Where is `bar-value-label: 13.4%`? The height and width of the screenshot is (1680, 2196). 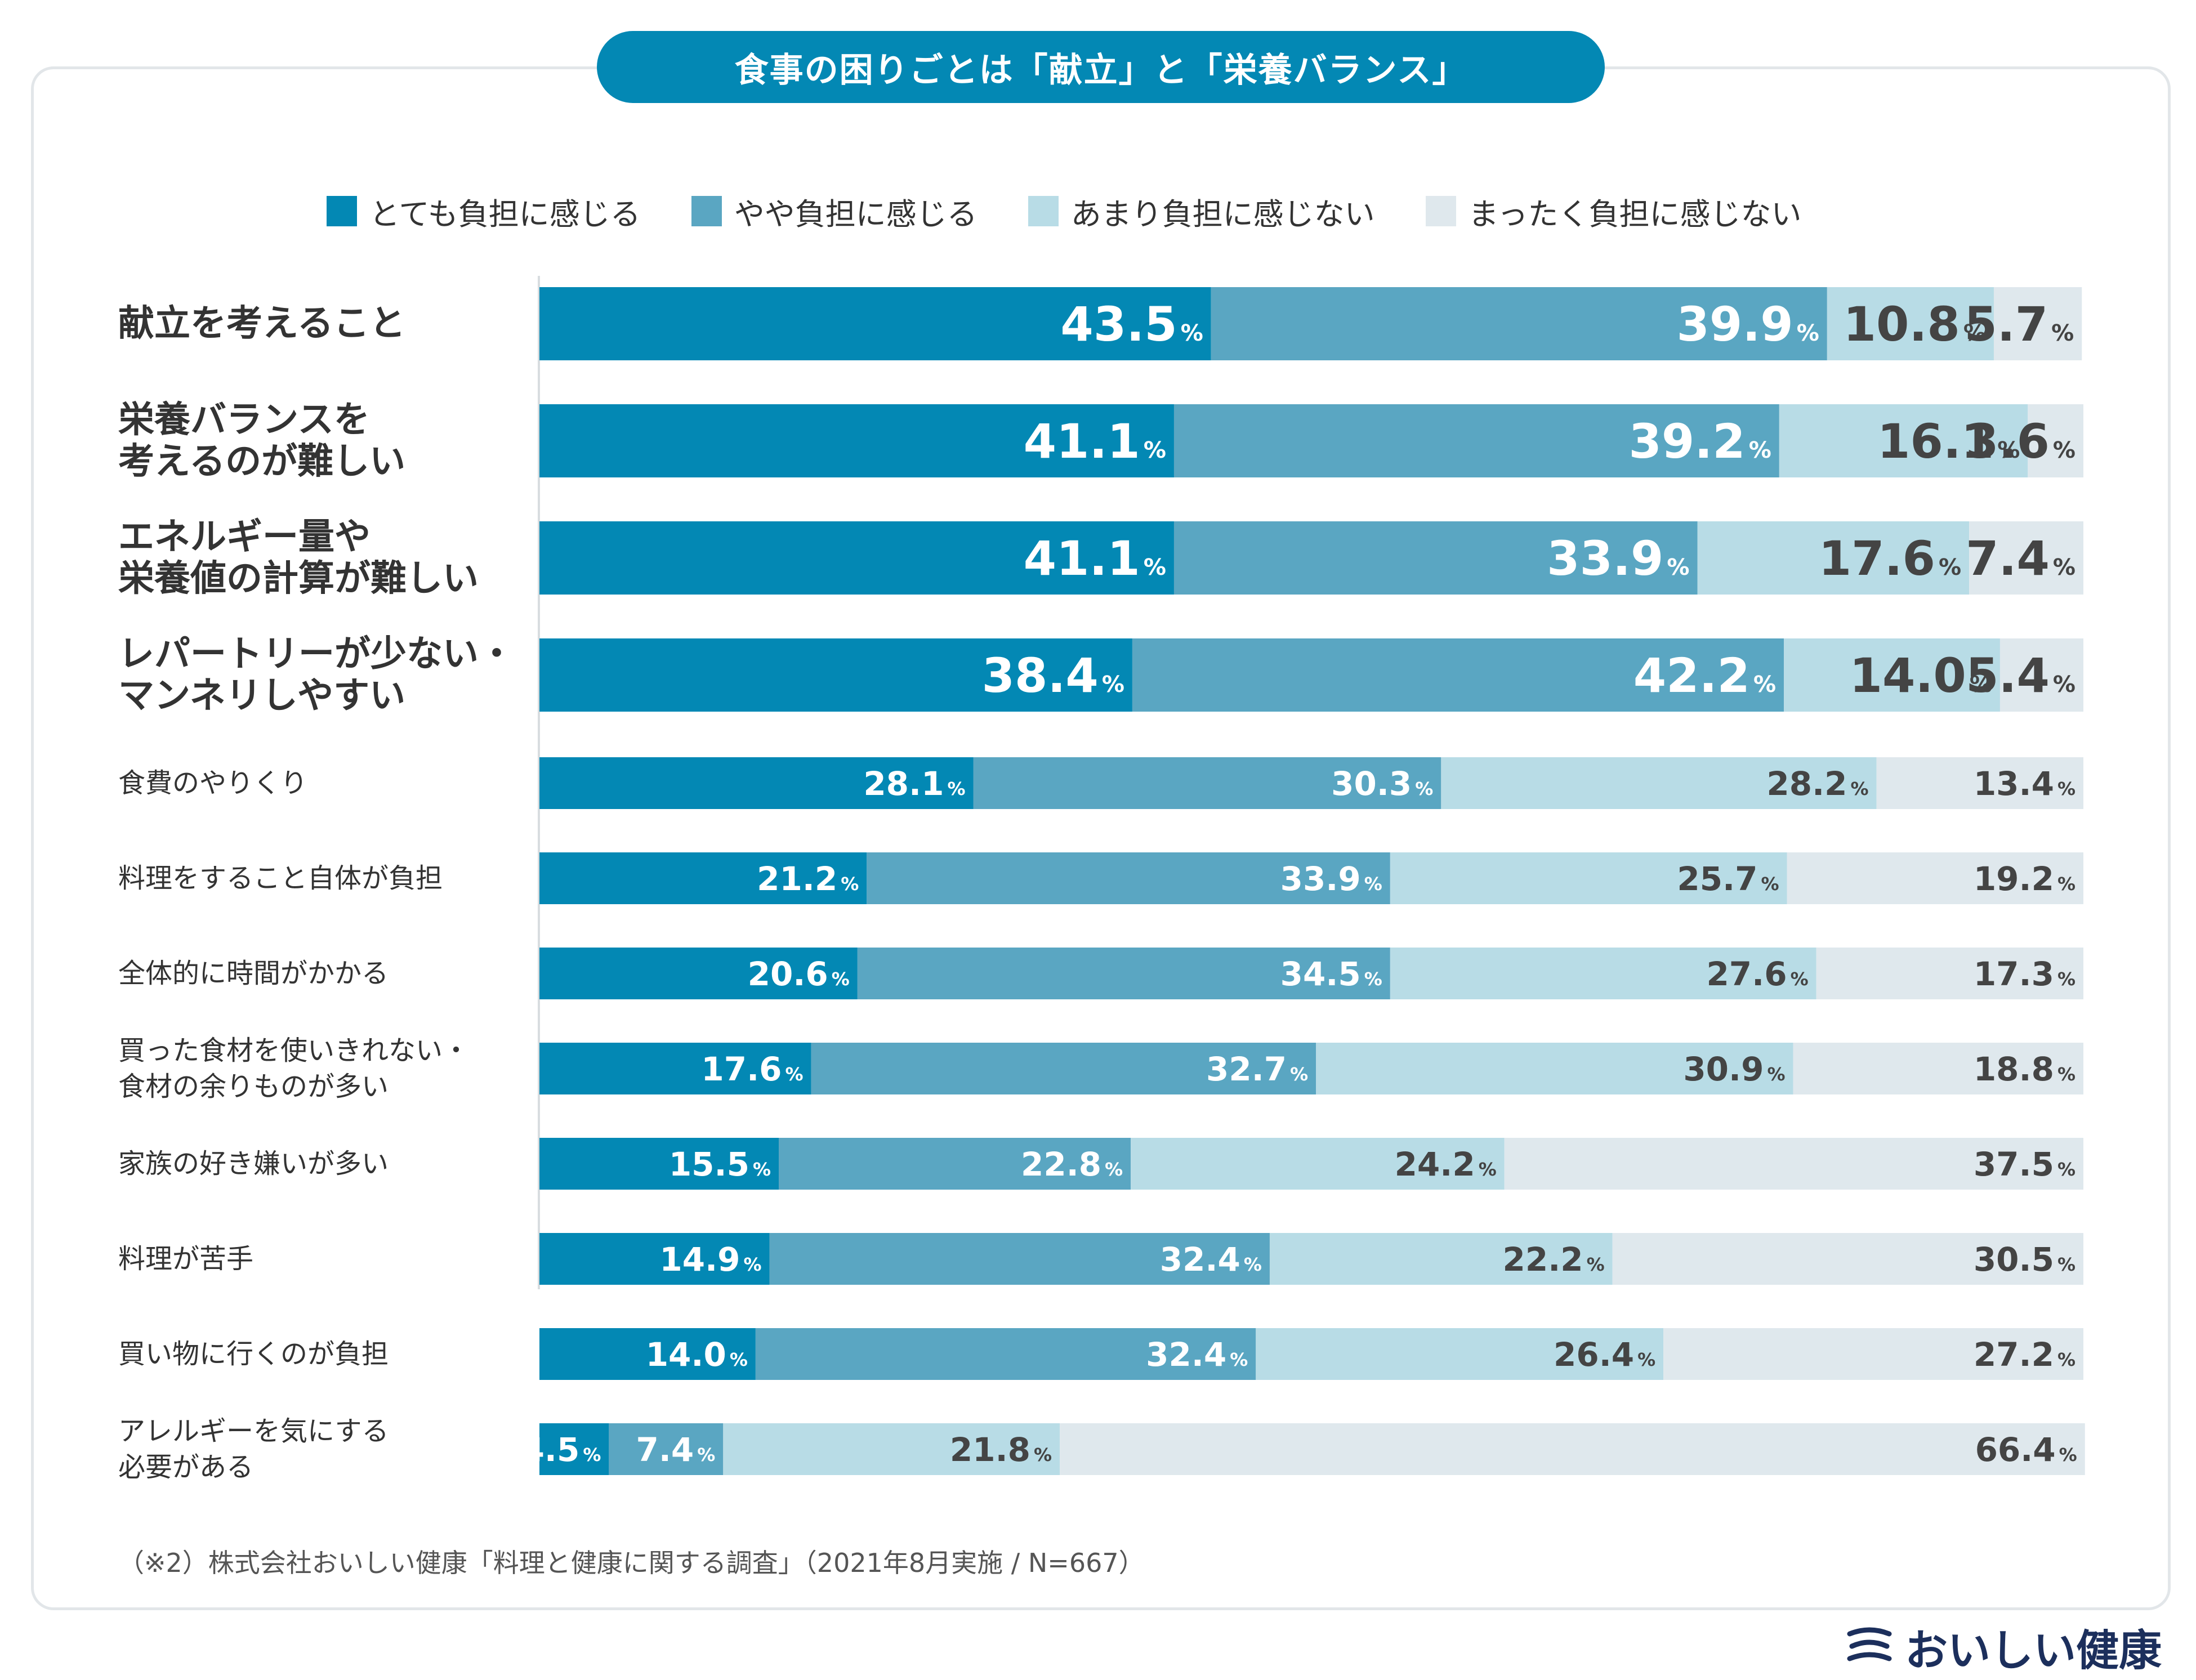 bar-value-label: 13.4% is located at coordinates (2025, 784).